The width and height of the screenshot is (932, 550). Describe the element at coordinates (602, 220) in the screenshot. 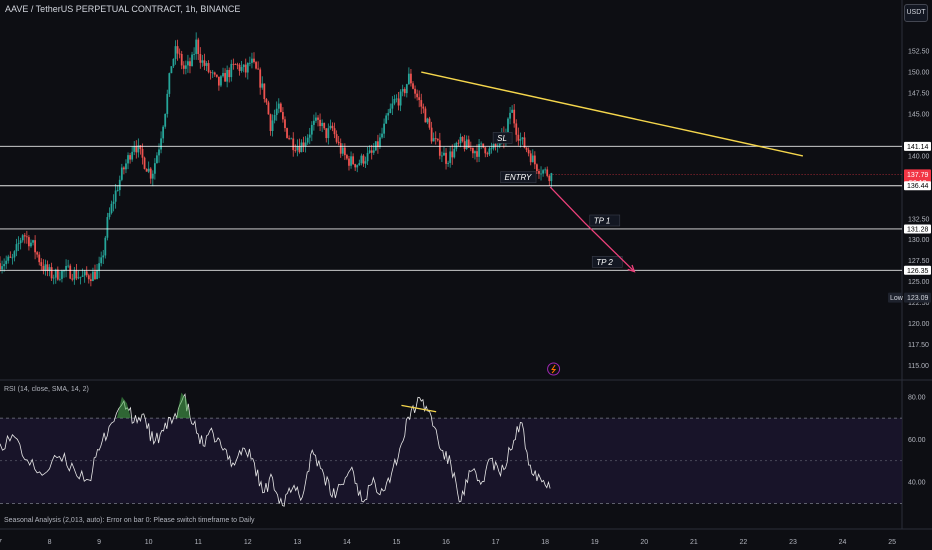

I see `level-label-tp-1: TP 1` at that location.